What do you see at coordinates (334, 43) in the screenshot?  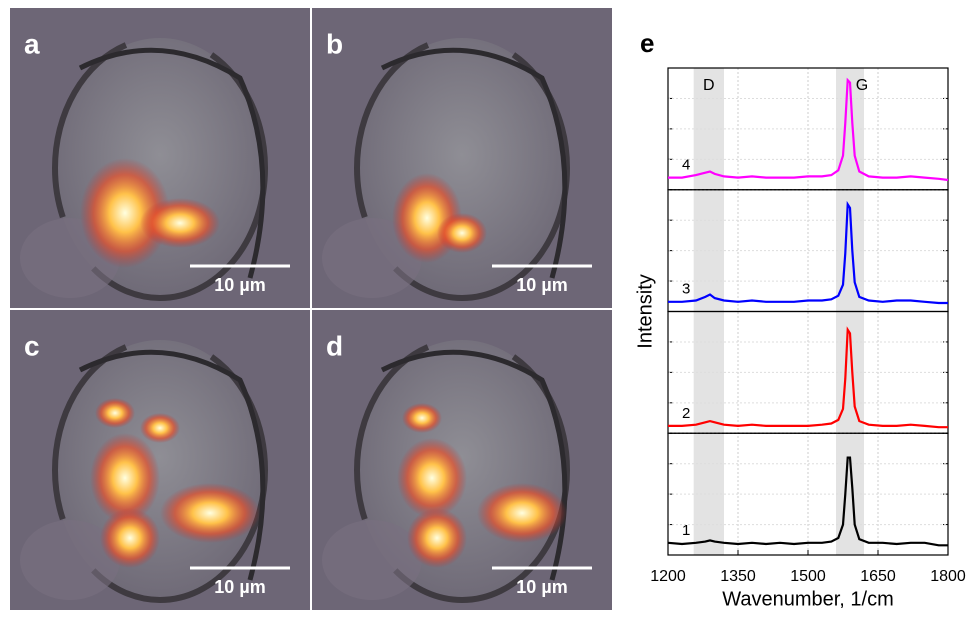 I see `panel-label: b` at bounding box center [334, 43].